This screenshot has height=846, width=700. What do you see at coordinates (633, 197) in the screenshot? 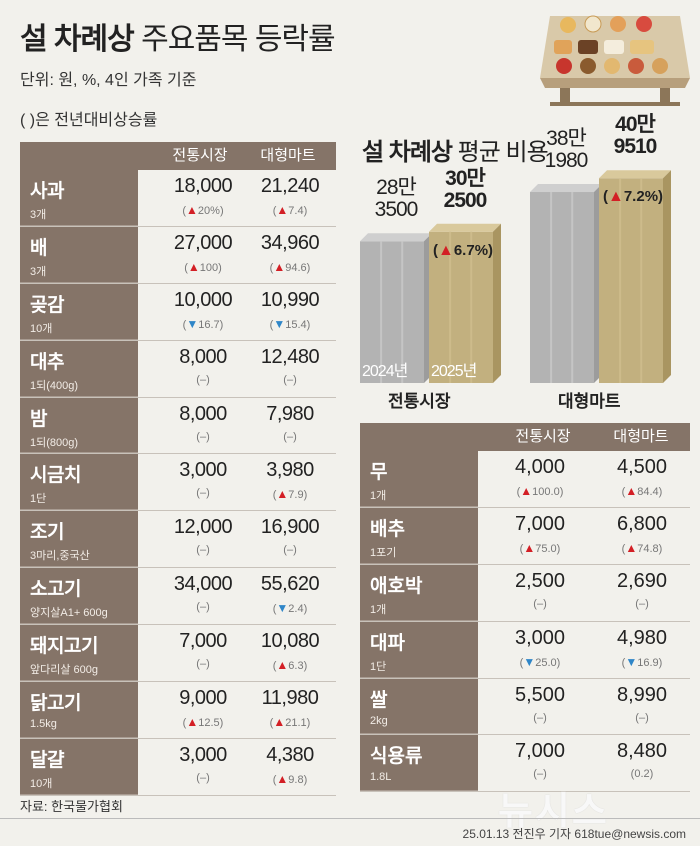
I see `growth-badge: (▲7.2%)` at bounding box center [633, 197].